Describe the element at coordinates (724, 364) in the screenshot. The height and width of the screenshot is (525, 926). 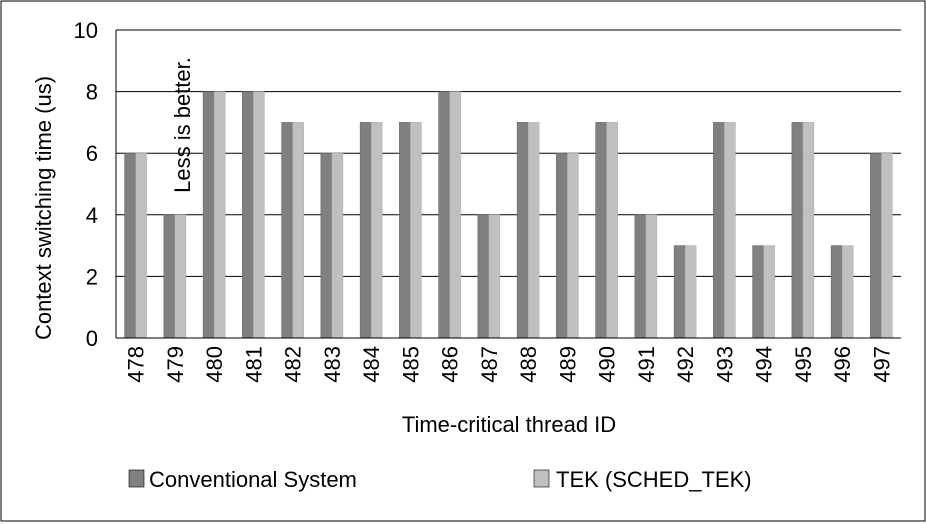
I see `x-tick-label: 493` at that location.